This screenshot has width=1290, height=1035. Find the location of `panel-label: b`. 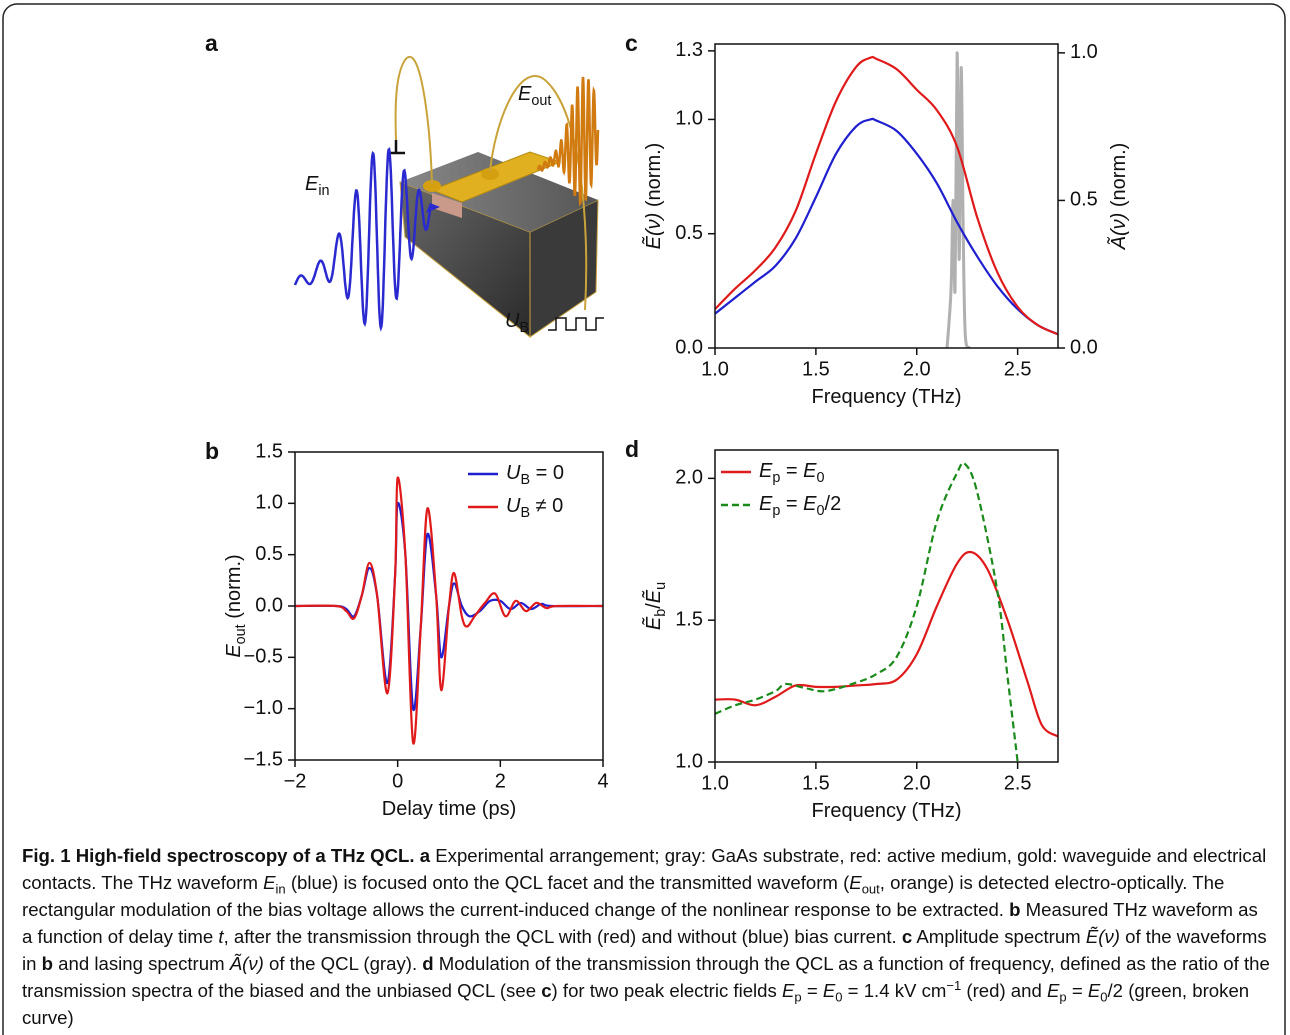

panel-label: b is located at coordinates (212, 451).